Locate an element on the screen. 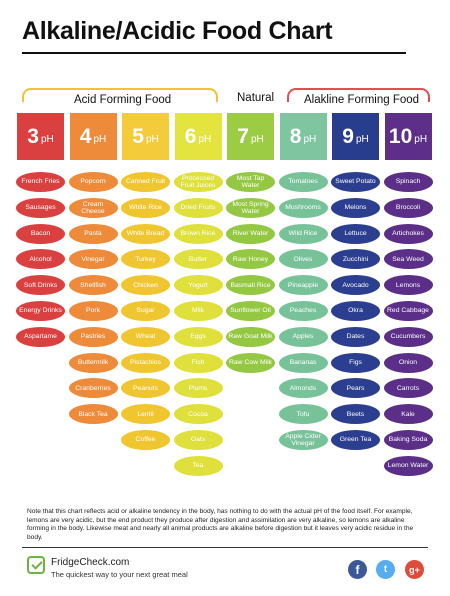 This screenshot has width=450, height=596. food-item: Tofu is located at coordinates (303, 414).